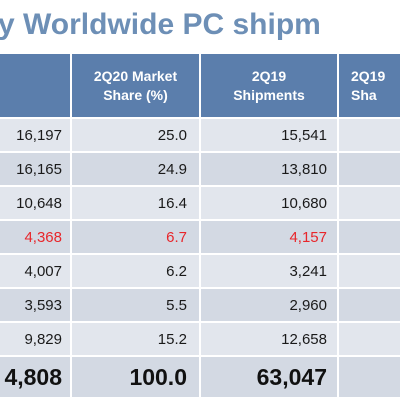 The height and width of the screenshot is (400, 400). What do you see at coordinates (270, 203) in the screenshot?
I see `cell-2q19-shipments: 10,680` at bounding box center [270, 203].